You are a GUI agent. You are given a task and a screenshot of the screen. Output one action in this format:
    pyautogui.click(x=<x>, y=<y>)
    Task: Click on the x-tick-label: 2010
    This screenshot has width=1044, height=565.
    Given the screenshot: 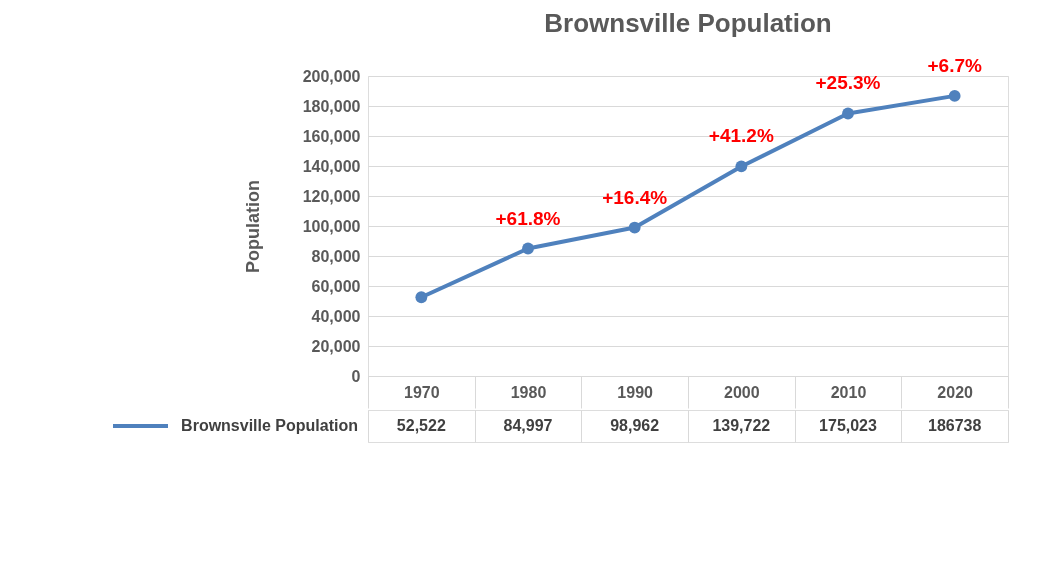 What is the action you would take?
    pyautogui.click(x=848, y=392)
    